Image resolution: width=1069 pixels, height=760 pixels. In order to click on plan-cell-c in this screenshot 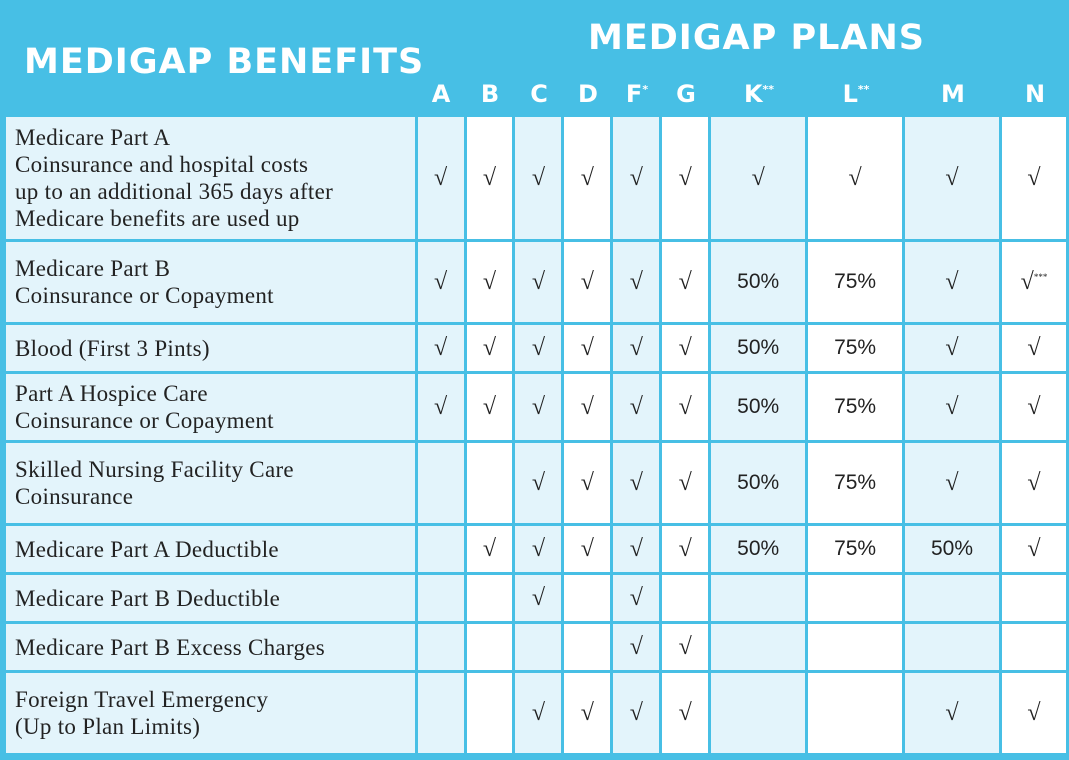, I will do `click(538, 647)`.